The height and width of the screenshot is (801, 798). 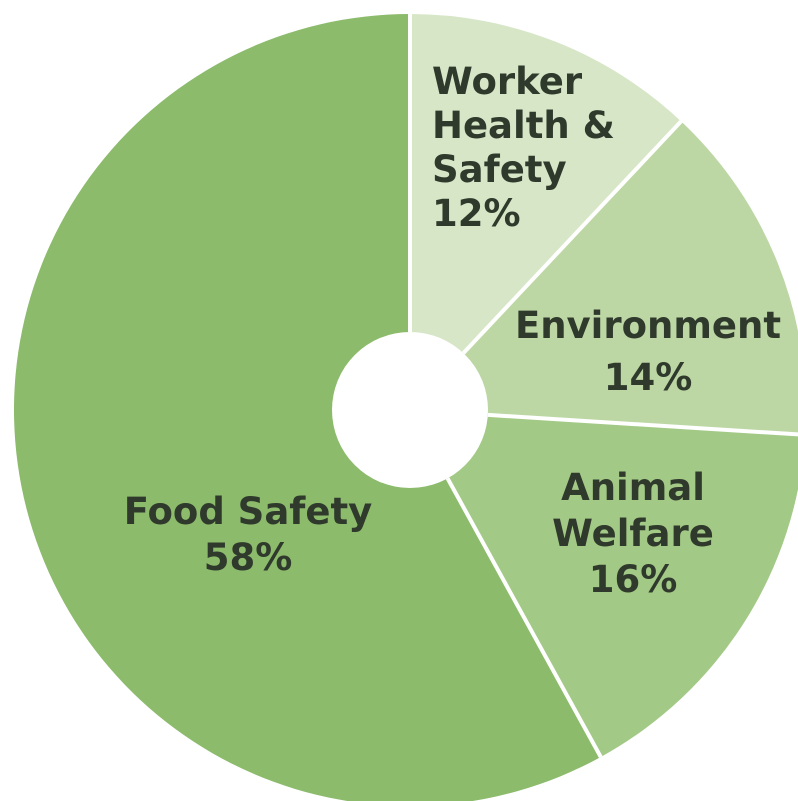 I want to click on slice-name-line: Food Safety, so click(x=248, y=511).